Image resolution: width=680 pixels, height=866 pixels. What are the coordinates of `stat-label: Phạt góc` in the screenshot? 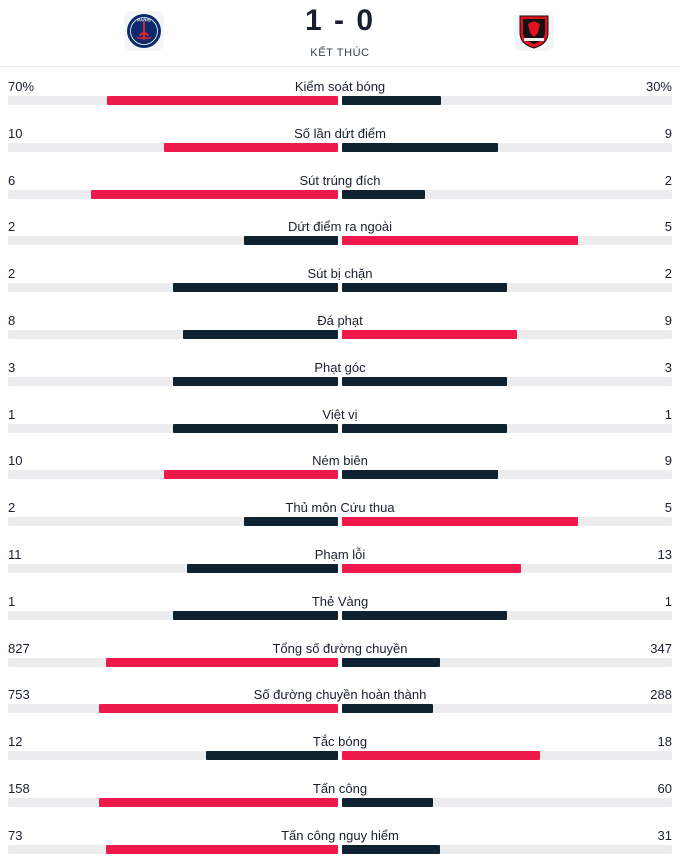 It's located at (340, 367).